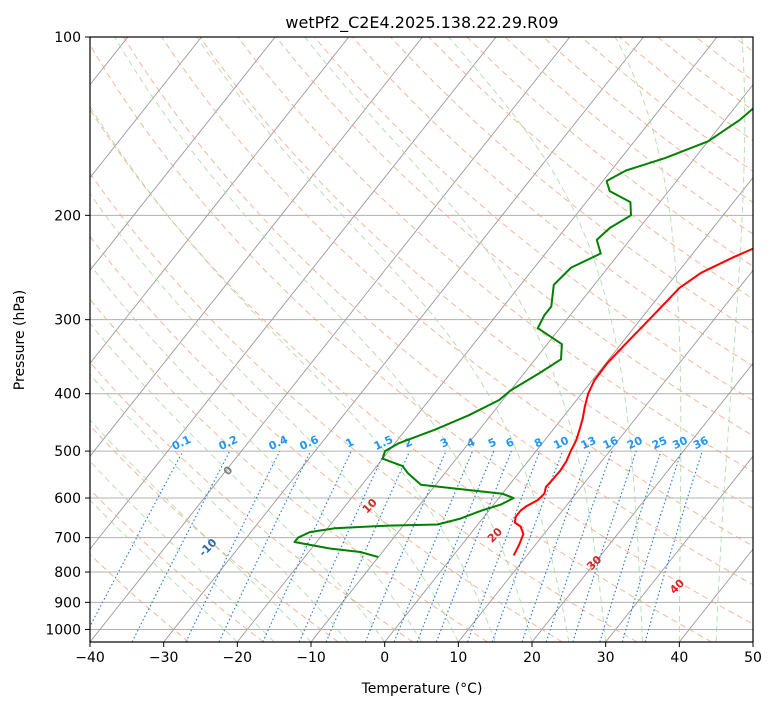  I want to click on temperature-series-line, so click(632, 401).